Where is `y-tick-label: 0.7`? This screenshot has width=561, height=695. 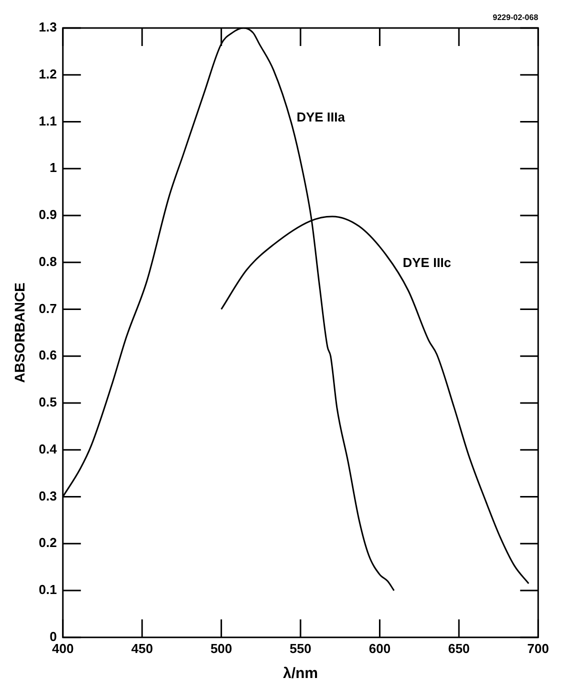
y-tick-label: 0.7 is located at coordinates (47, 308).